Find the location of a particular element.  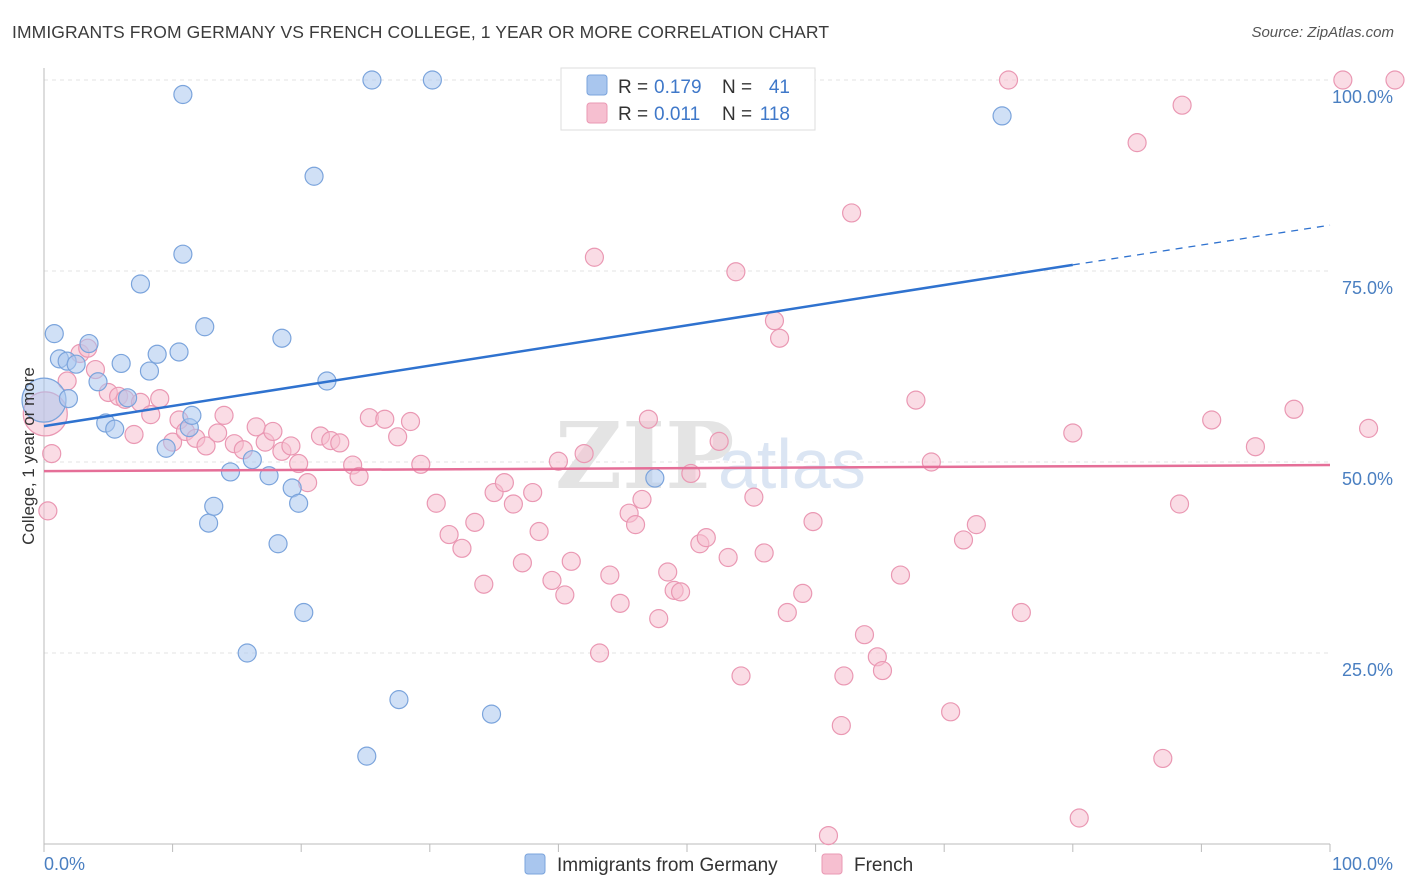

y-tick-label: 75.0% is located at coordinates (1367, 288).